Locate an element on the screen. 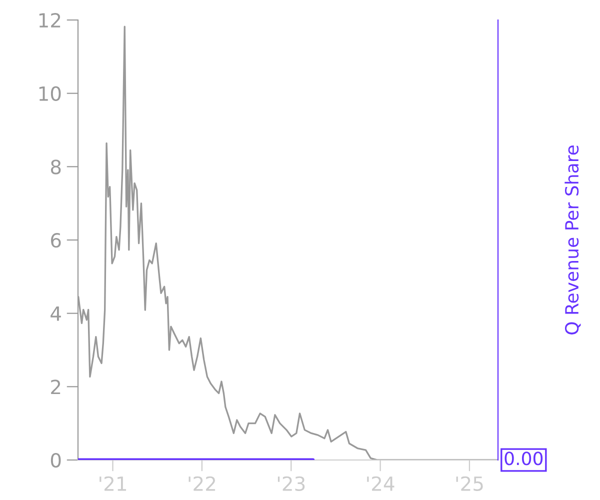 Image resolution: width=600 pixels, height=500 pixels. y-tick-label: 4 is located at coordinates (55, 313).